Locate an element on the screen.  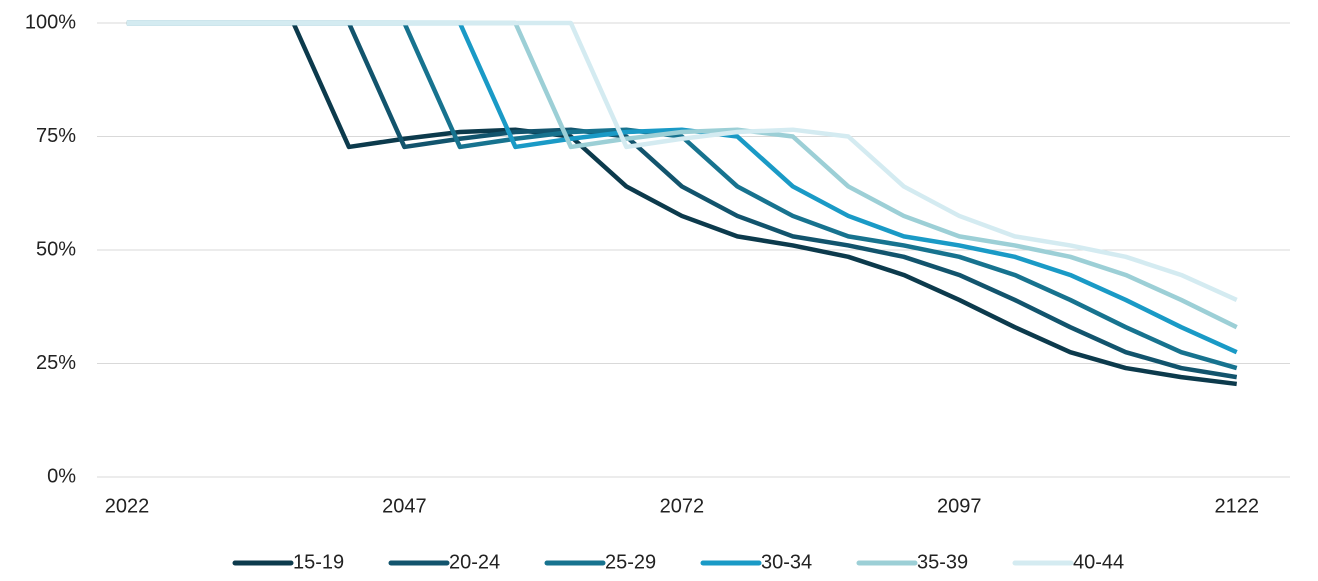
y-tick-label: 0% is located at coordinates (61, 476).